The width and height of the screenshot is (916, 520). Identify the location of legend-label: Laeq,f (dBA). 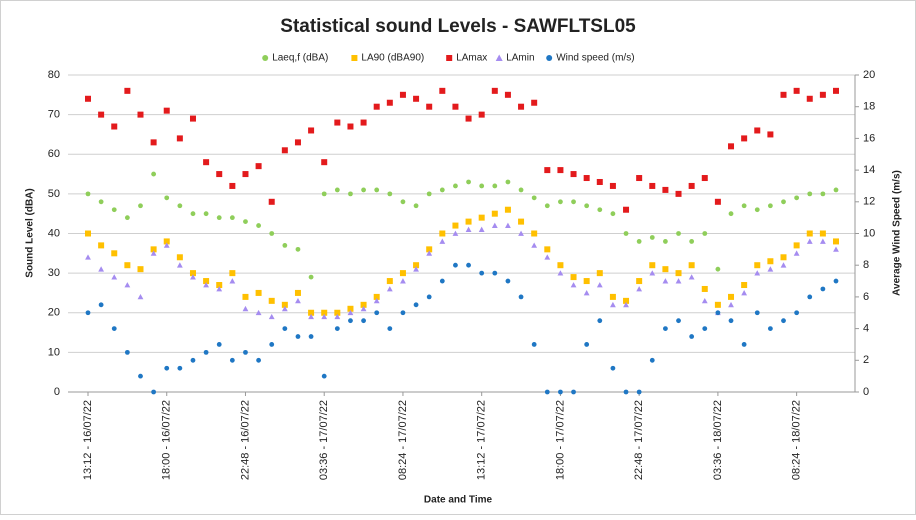
(300, 58).